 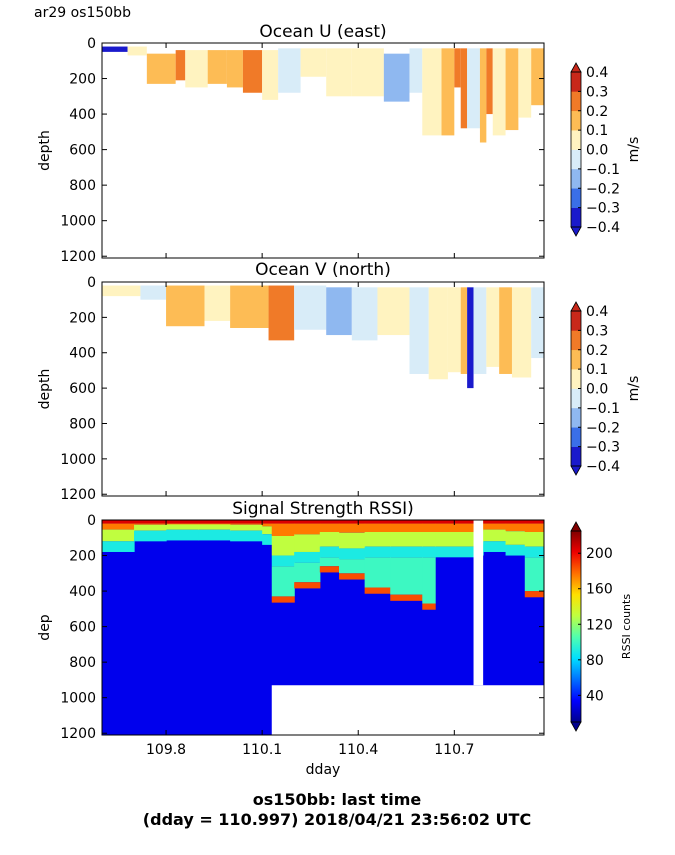 I want to click on colorbar-label: m/s, so click(x=634, y=150).